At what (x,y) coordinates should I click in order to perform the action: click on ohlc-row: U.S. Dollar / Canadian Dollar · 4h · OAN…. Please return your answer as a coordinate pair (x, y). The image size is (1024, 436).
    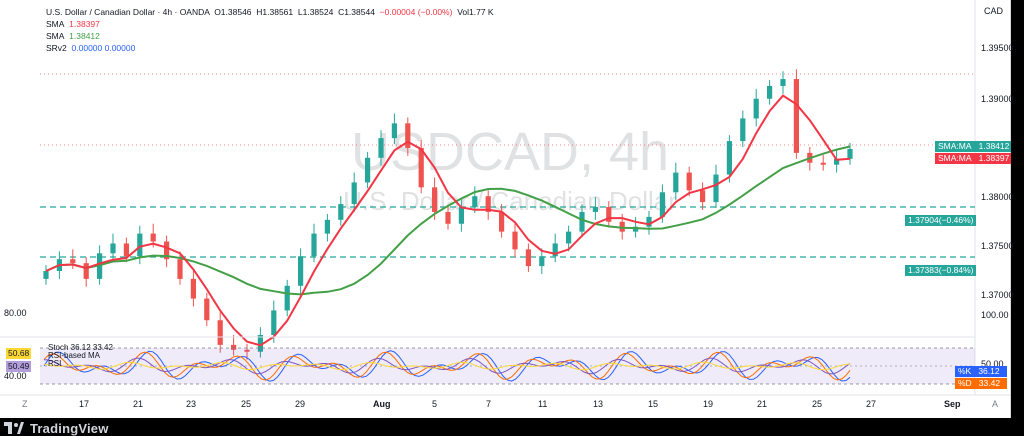
    Looking at the image, I should click on (270, 12).